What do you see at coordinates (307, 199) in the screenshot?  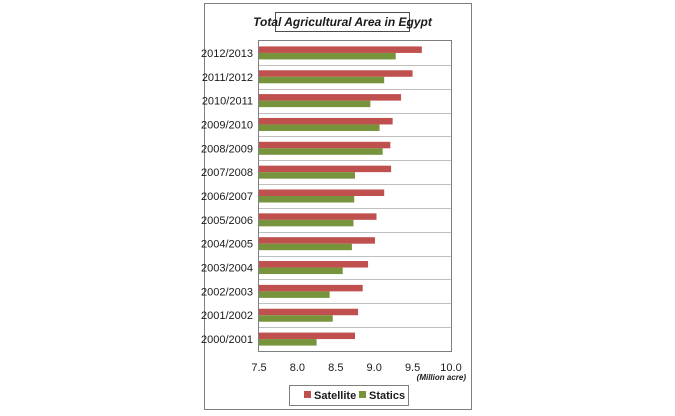 I see `bar-statics-2006-2007` at bounding box center [307, 199].